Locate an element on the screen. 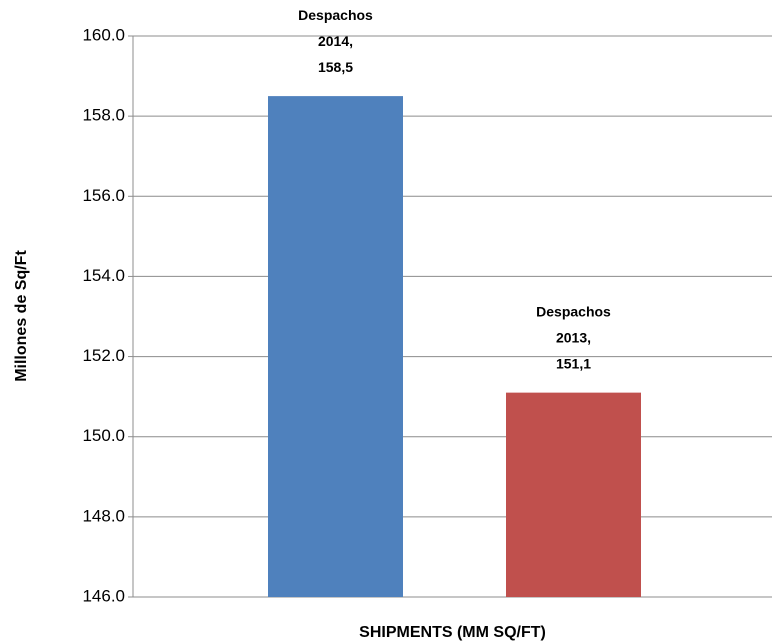  y-tick-label: 148.0 is located at coordinates (103, 515).